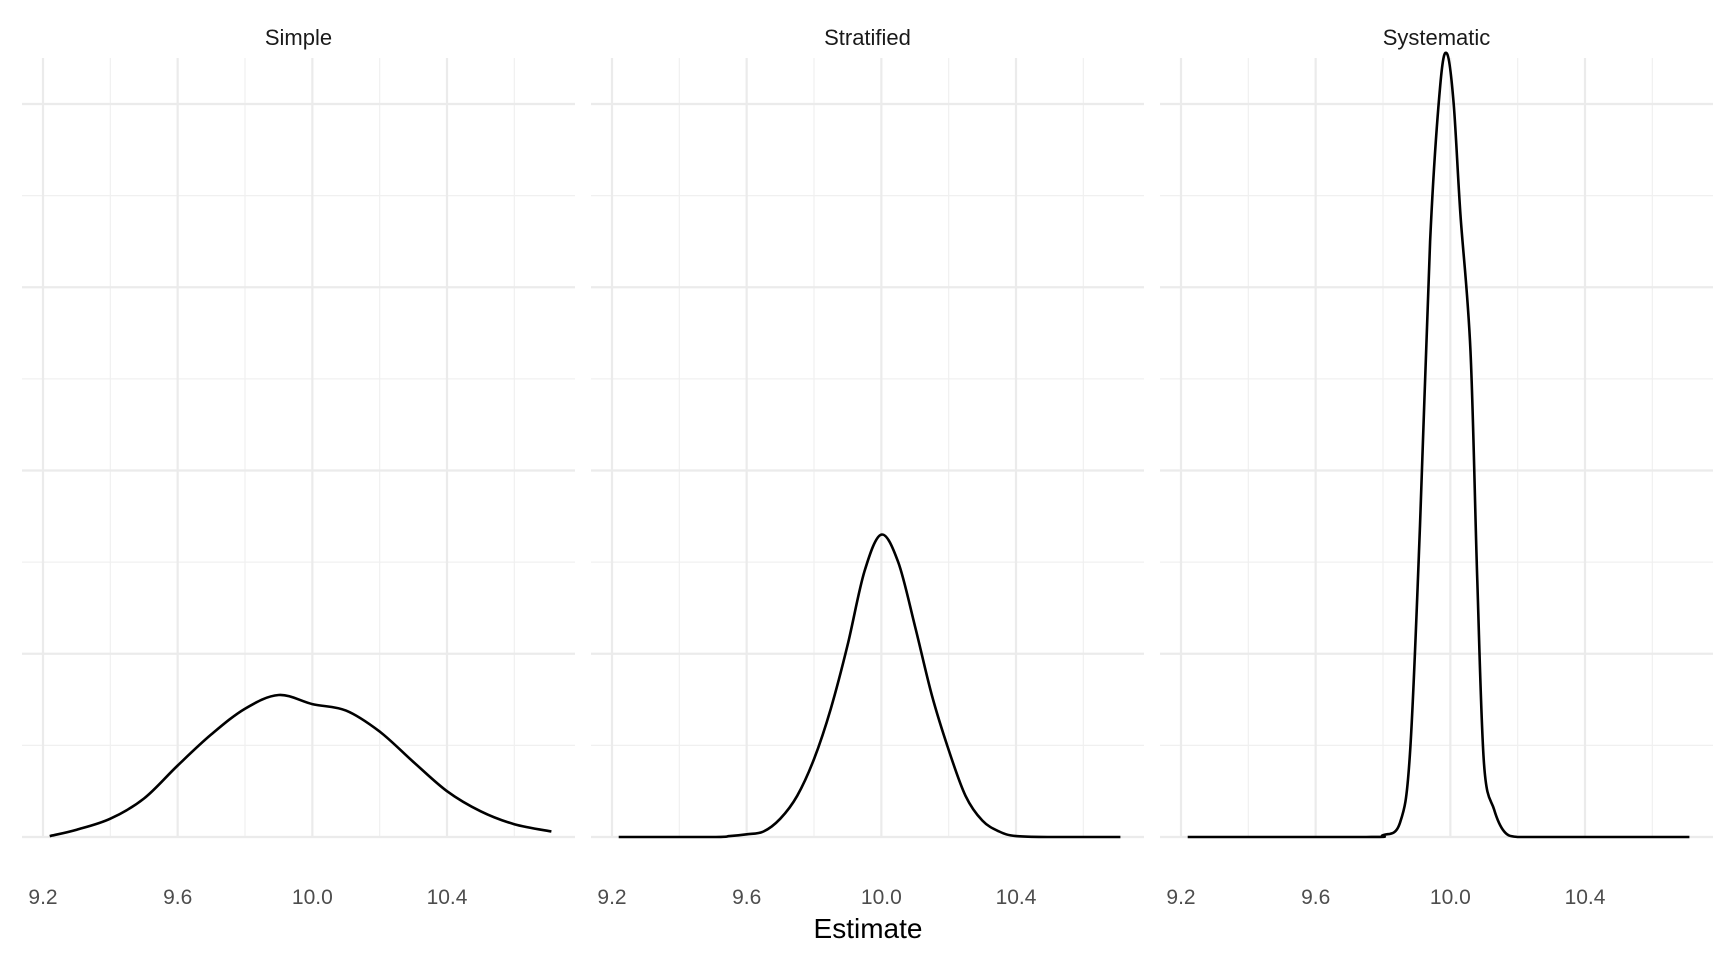 This screenshot has width=1728, height=960. I want to click on facet-title: Systematic, so click(1437, 37).